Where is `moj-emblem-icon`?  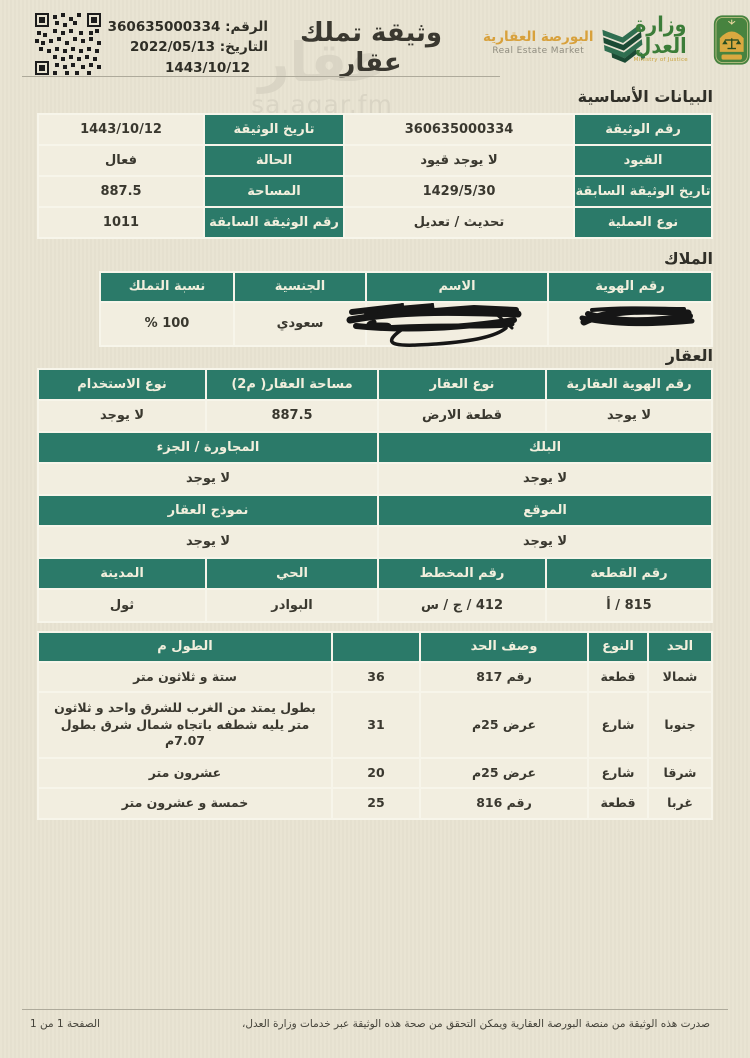
moj-emblem-icon is located at coordinates (731, 40).